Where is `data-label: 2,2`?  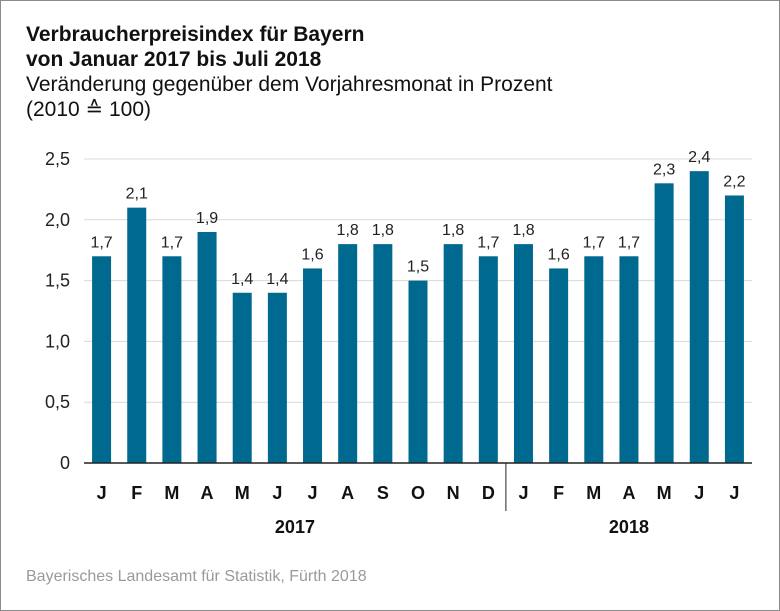
data-label: 2,2 is located at coordinates (734, 181).